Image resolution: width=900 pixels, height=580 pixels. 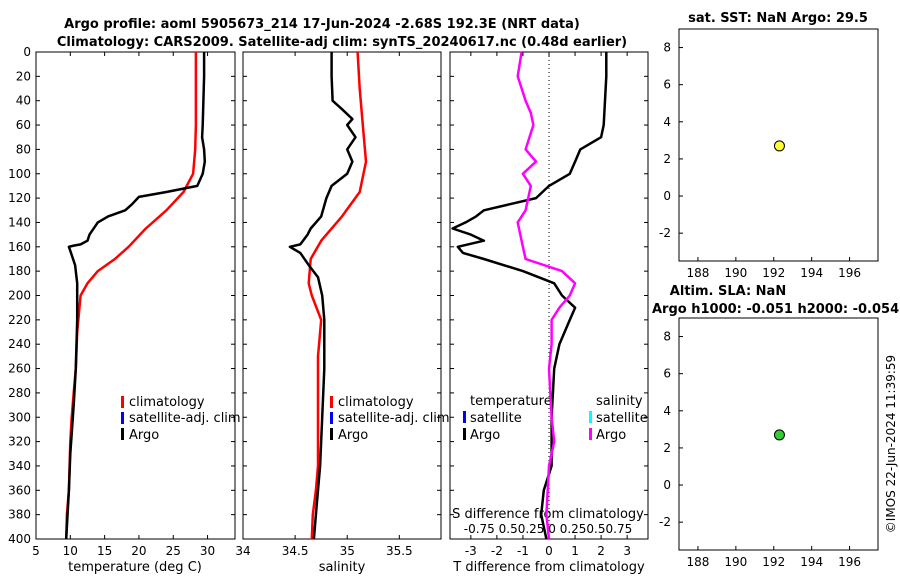 What do you see at coordinates (19, 247) in the screenshot?
I see `y-tick-label: 160` at bounding box center [19, 247].